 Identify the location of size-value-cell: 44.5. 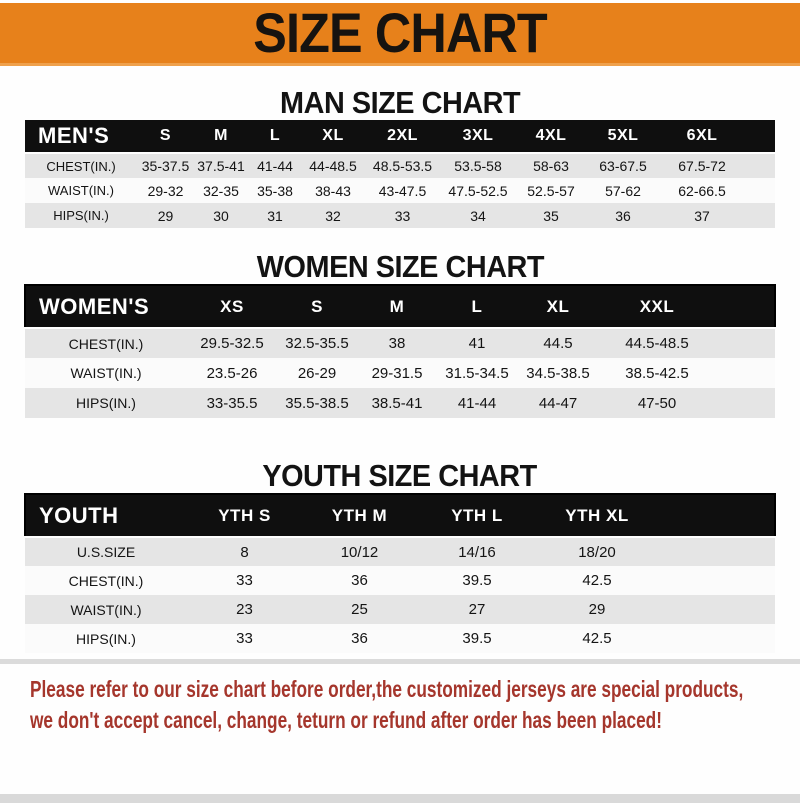
(558, 343).